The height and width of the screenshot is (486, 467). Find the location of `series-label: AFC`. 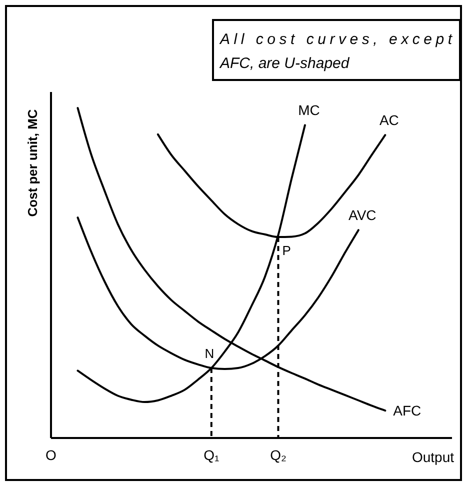

series-label: AFC is located at coordinates (407, 410).